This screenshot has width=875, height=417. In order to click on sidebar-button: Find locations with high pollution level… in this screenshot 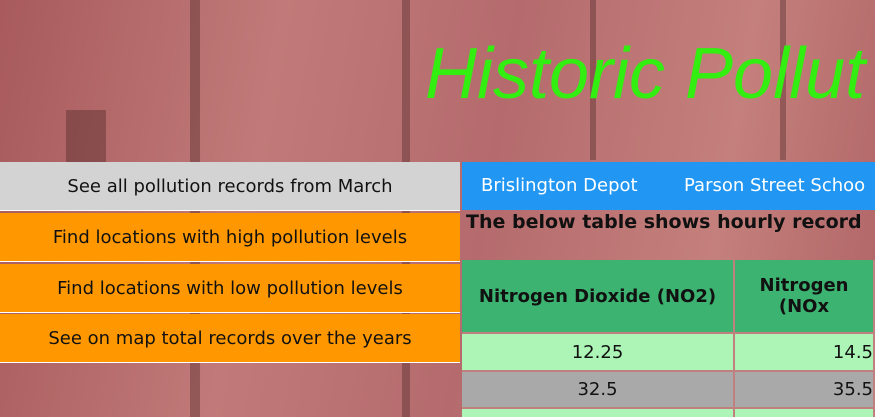, I will do `click(230, 237)`.